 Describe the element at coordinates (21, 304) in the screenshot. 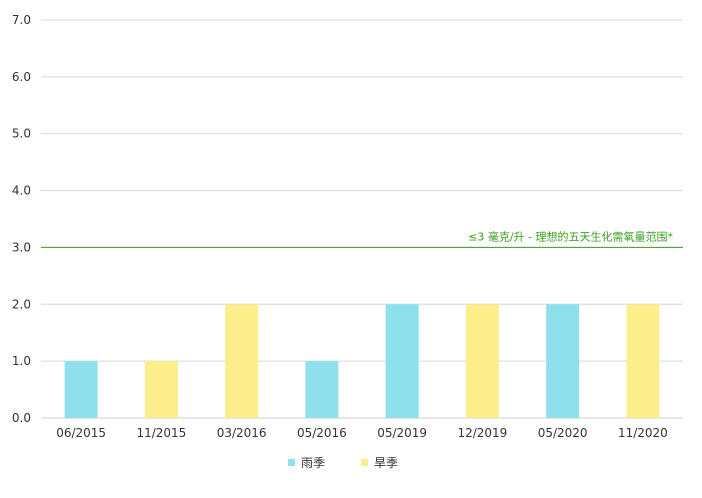

I see `y-tick-label: 2.0` at that location.